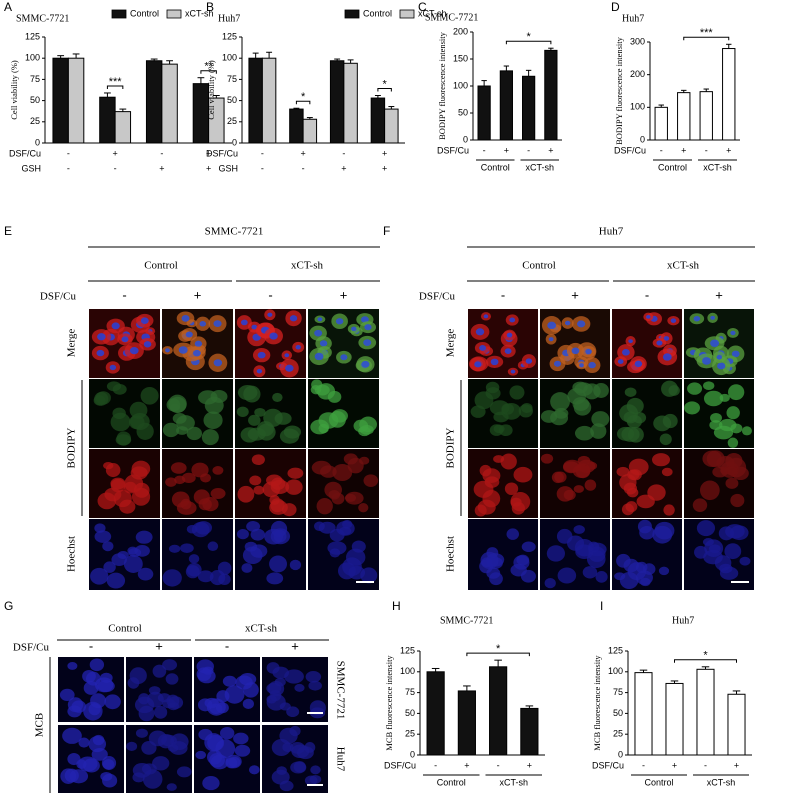  Describe the element at coordinates (377, 13) in the screenshot. I see `legend-label: Control` at that location.